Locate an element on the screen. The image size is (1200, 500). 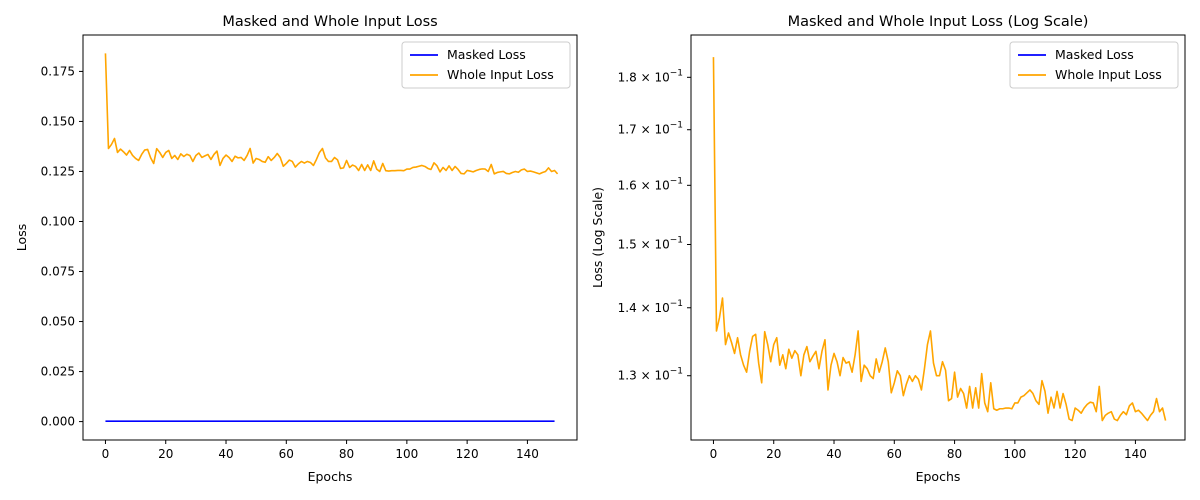
chart-left-x-tick-label: 140 is located at coordinates (527, 454).